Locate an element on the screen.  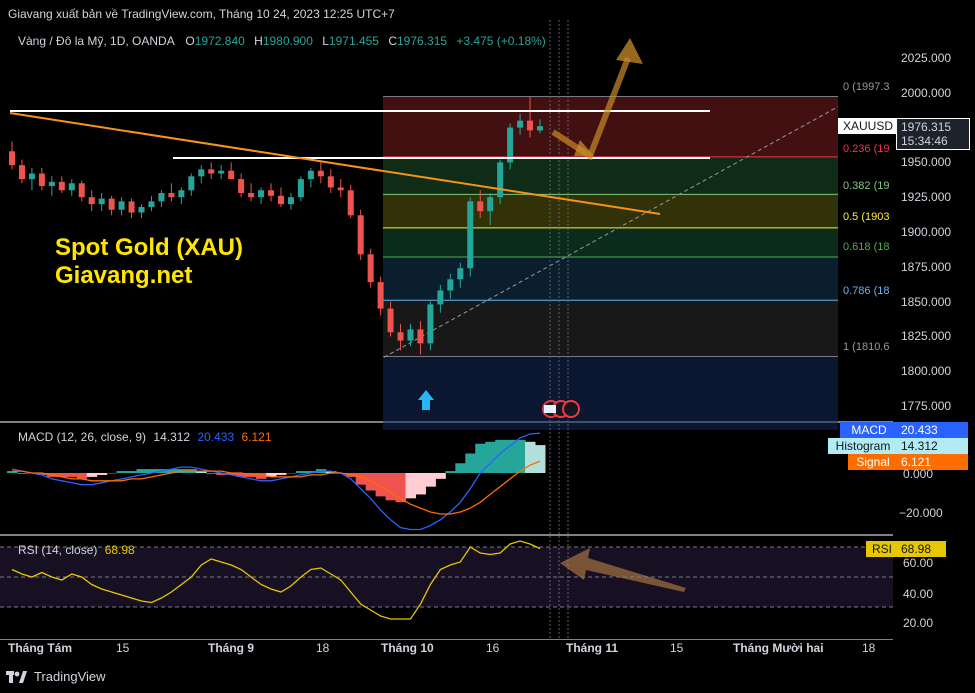
macd-line is located at coordinates (276, 481).